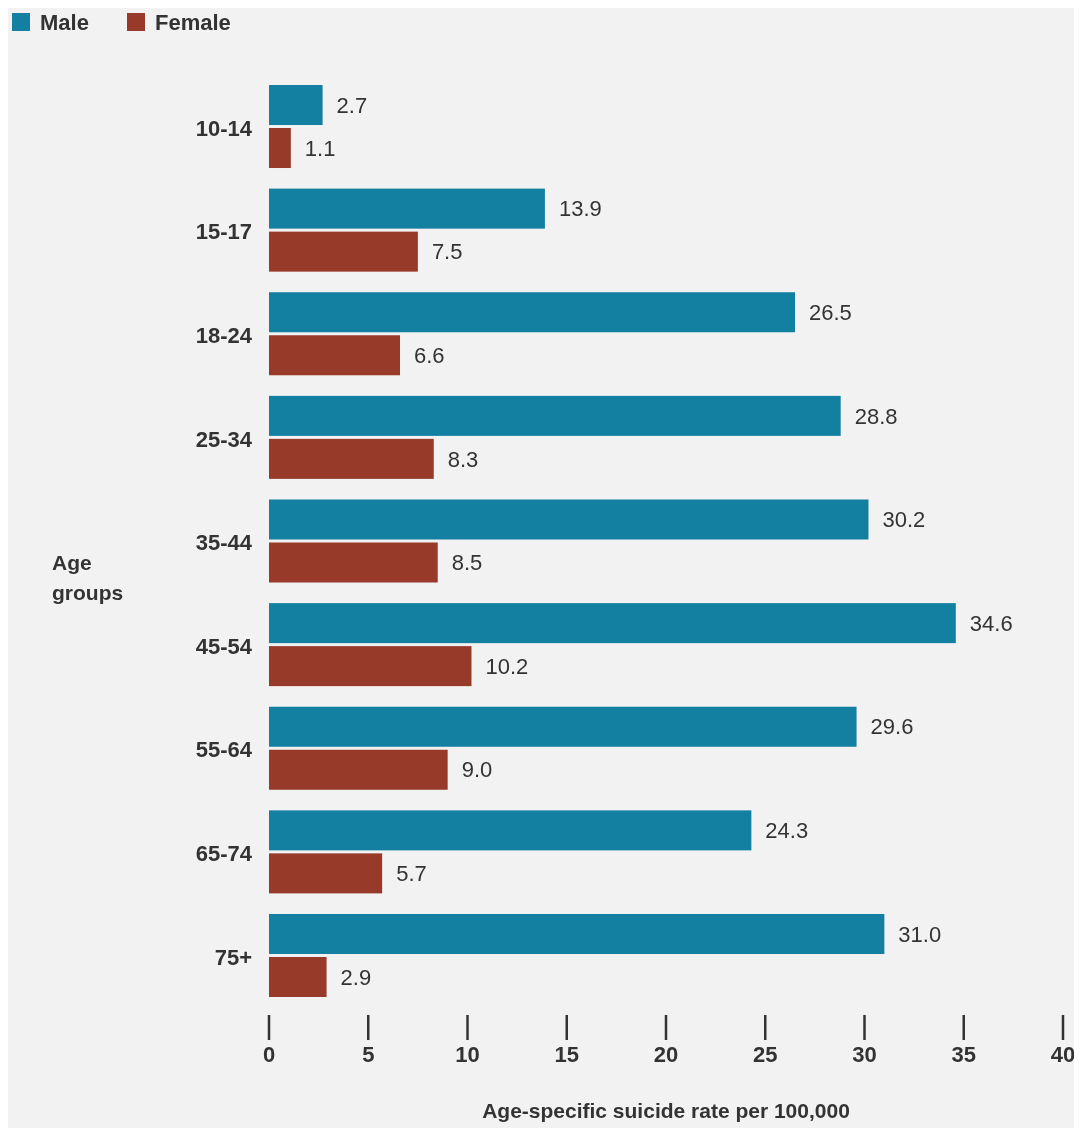 The height and width of the screenshot is (1136, 1082). Describe the element at coordinates (368, 1054) in the screenshot. I see `x-tick-label: 5` at that location.